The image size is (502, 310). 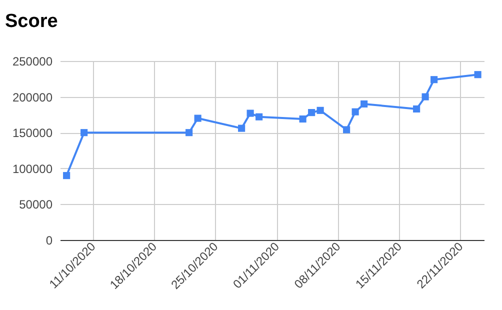 I want to click on y-tick-label: 100000, so click(x=32, y=169).